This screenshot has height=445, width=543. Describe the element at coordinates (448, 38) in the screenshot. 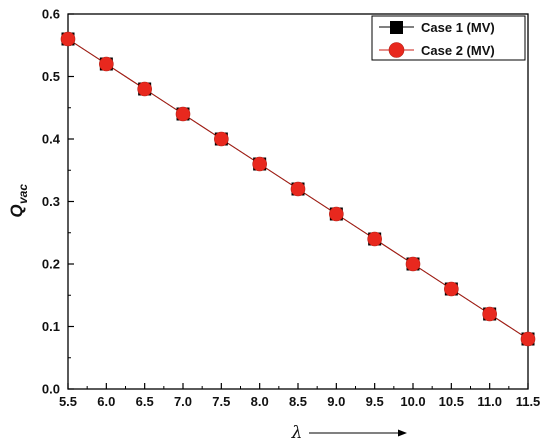

I see `legend: Case 1 (MV) Case 2 (MV)` at that location.